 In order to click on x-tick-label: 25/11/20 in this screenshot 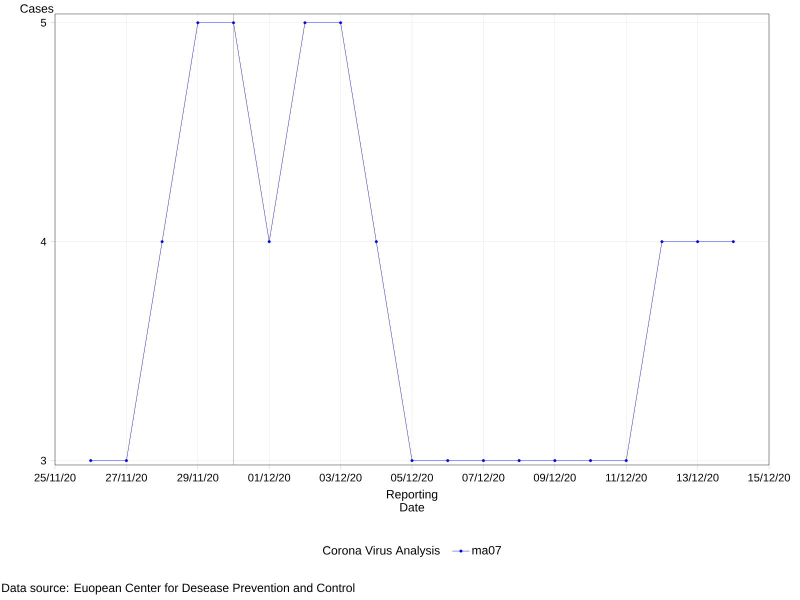, I will do `click(55, 477)`.